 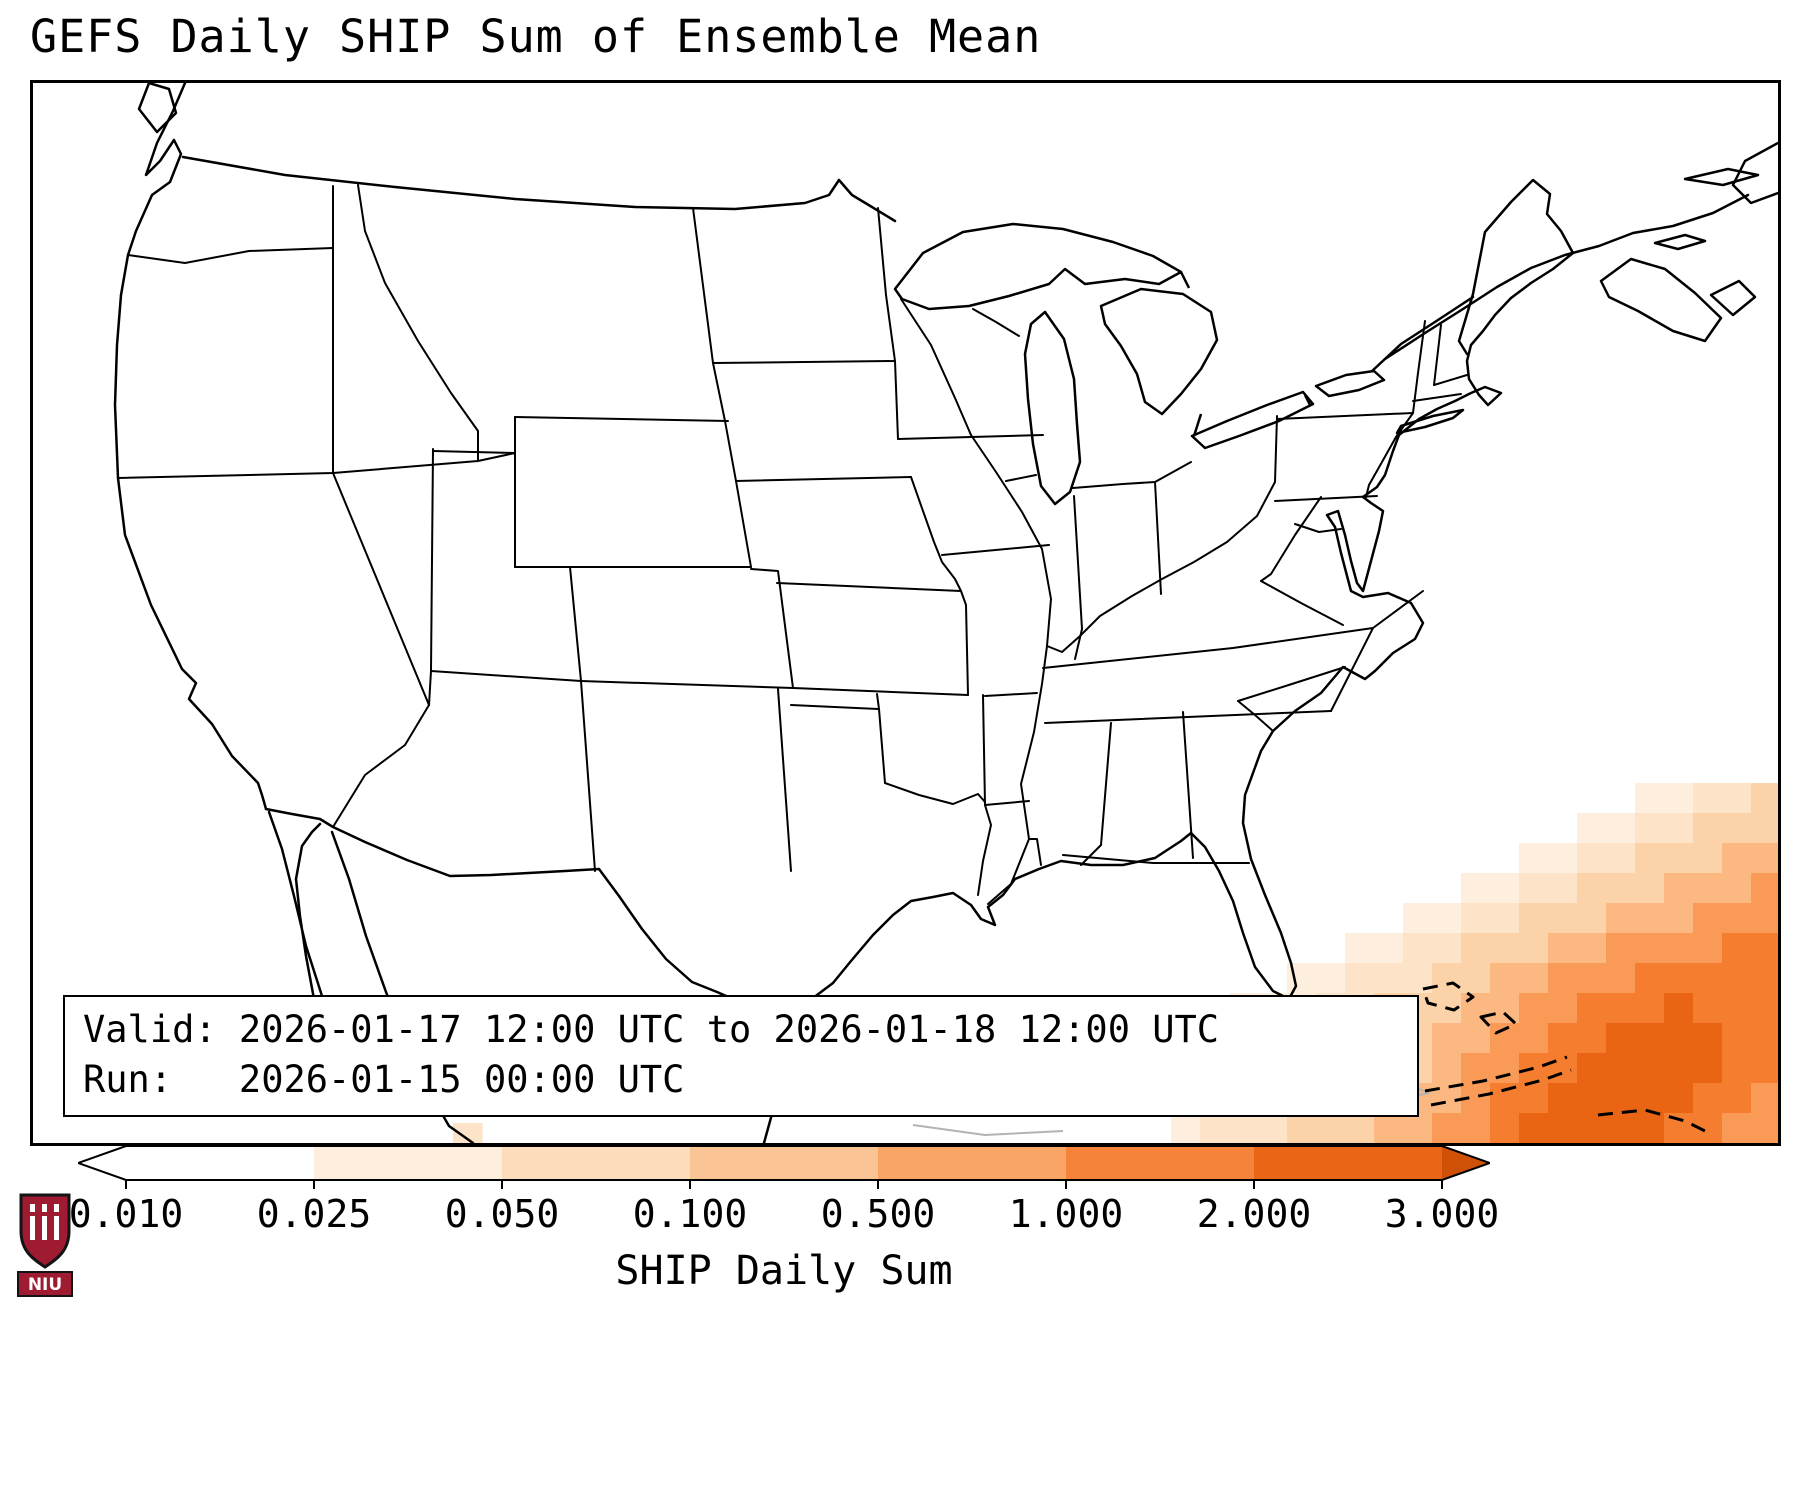 I want to click on colorbar-tick-label: 2.000, so click(x=1254, y=1214).